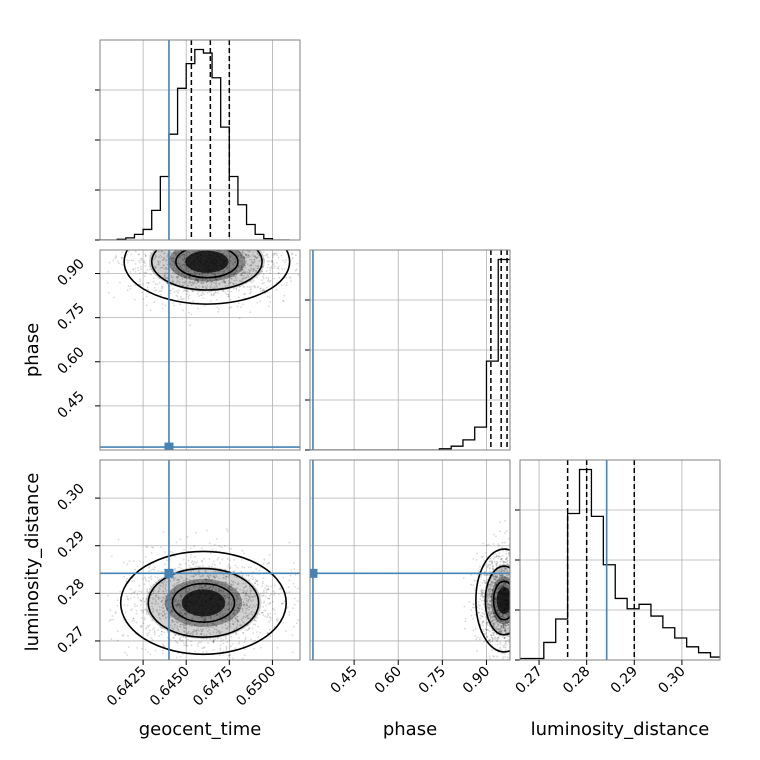  What do you see at coordinates (201, 562) in the screenshot?
I see `density-layer` at bounding box center [201, 562].